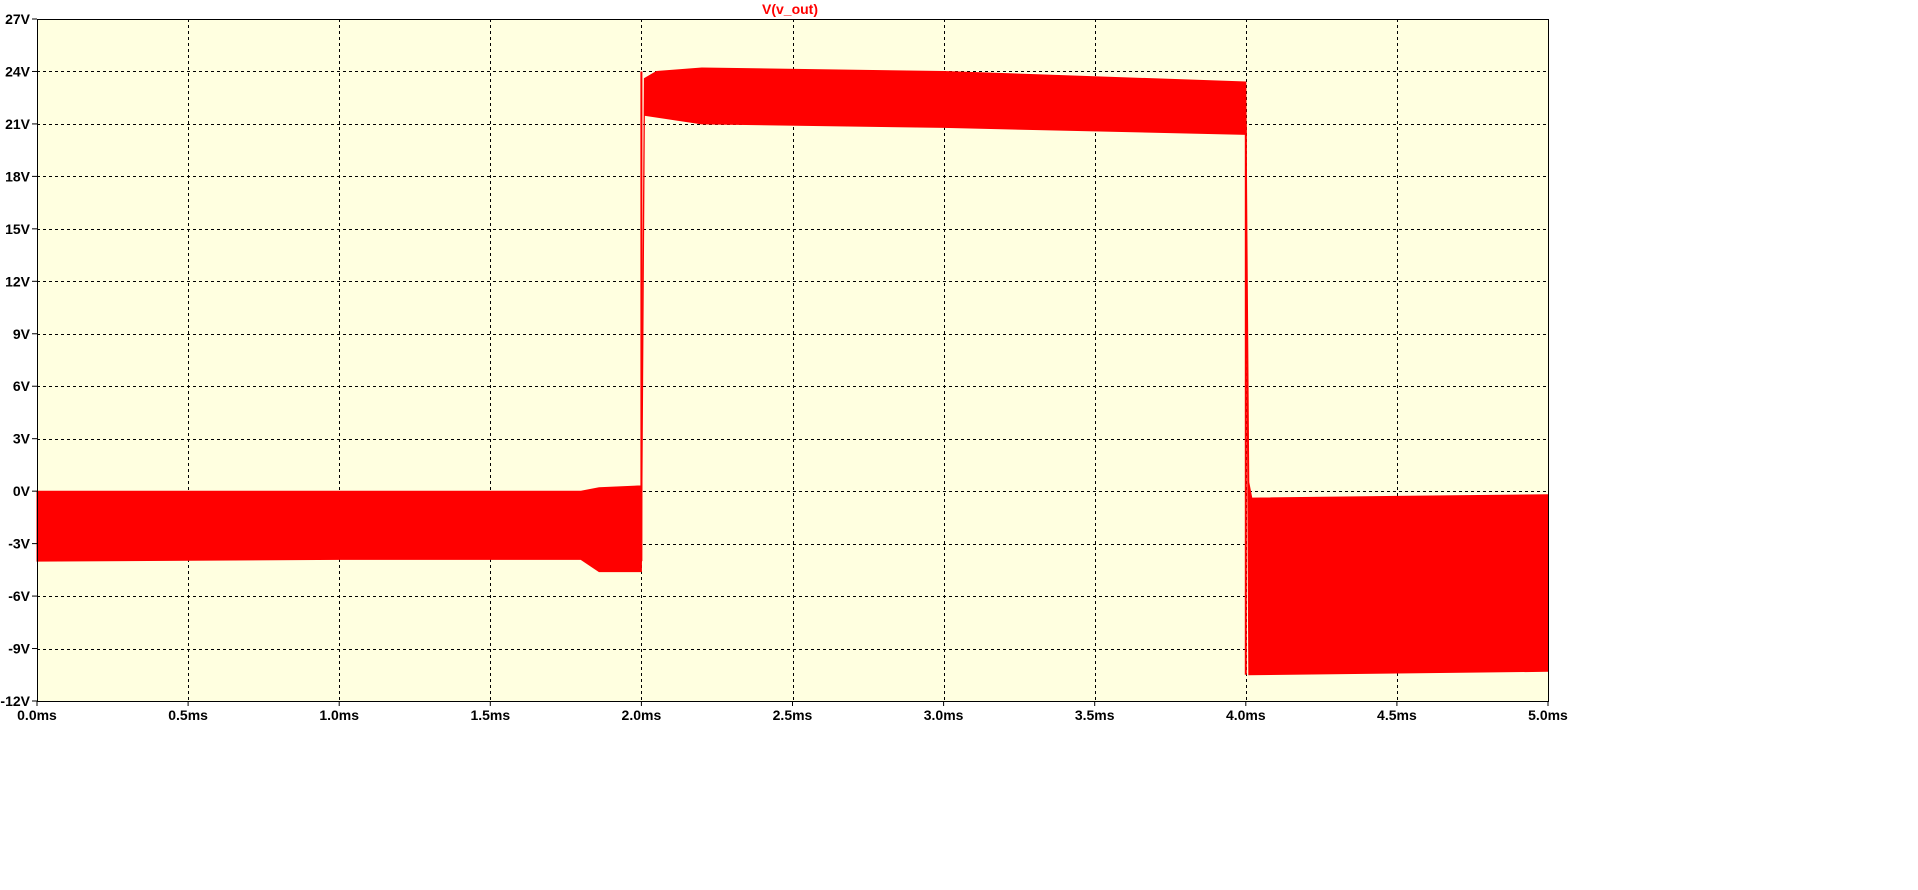 The width and height of the screenshot is (1918, 890). What do you see at coordinates (1095, 715) in the screenshot?
I see `x-tick-label-7: 3.5ms` at bounding box center [1095, 715].